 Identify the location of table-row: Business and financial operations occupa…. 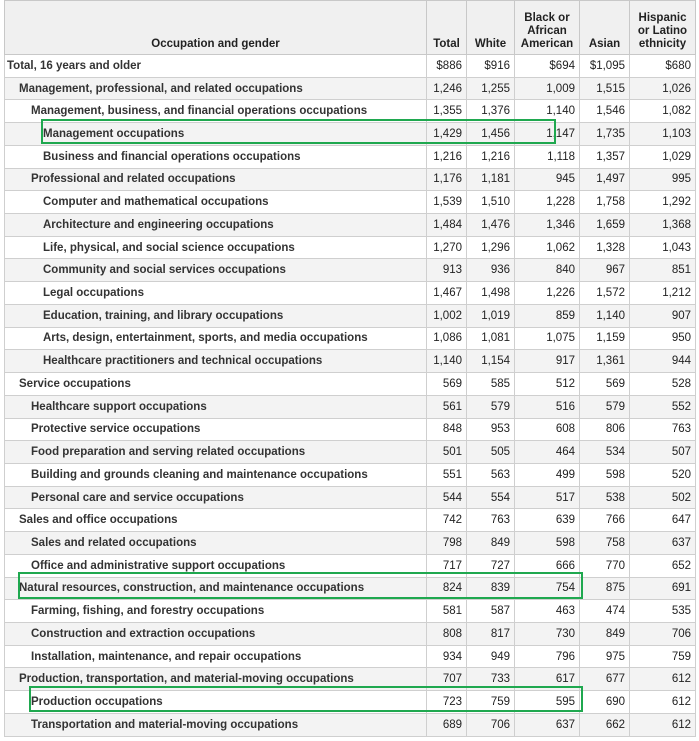
(350, 156).